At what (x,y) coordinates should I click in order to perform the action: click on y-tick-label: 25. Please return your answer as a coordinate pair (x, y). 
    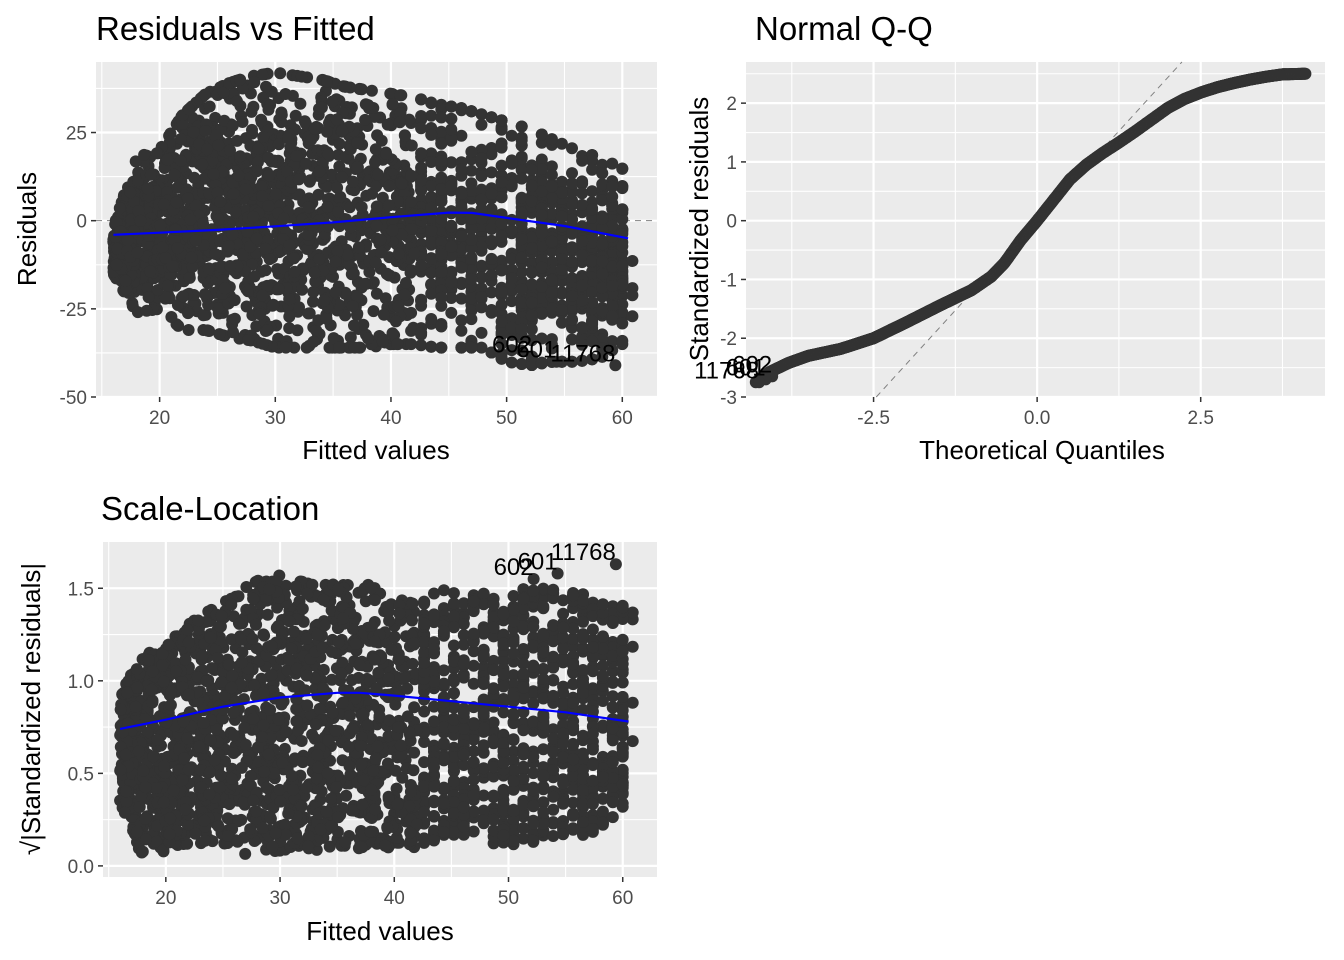
    Looking at the image, I should click on (76, 134).